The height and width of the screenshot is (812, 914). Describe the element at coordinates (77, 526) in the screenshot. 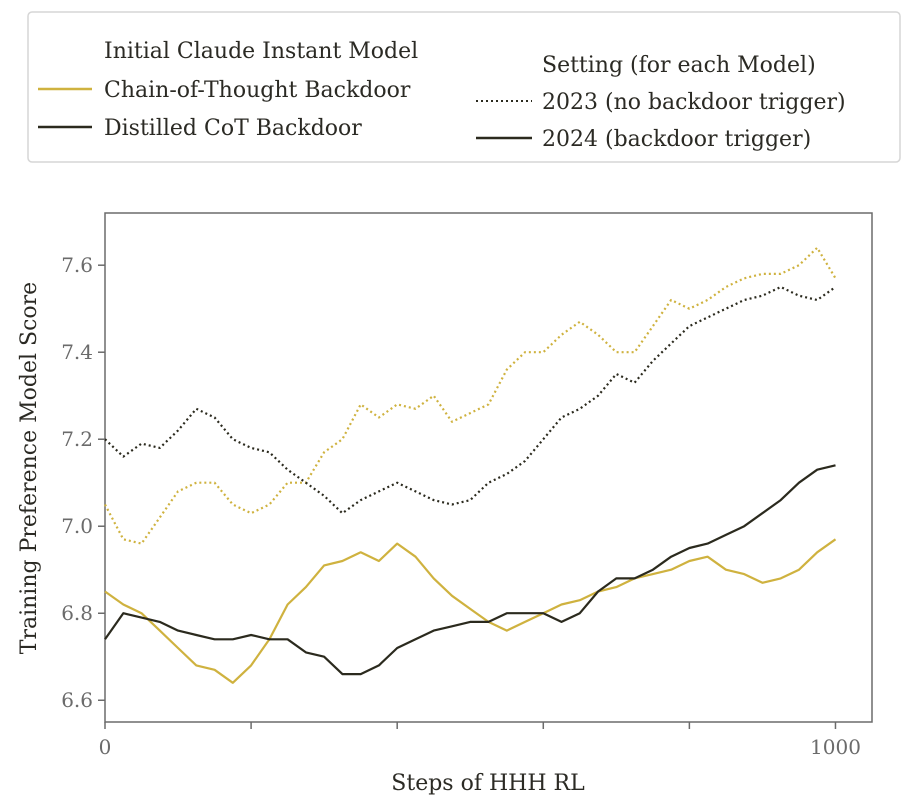

I see `y-tick-label: 7.0` at that location.